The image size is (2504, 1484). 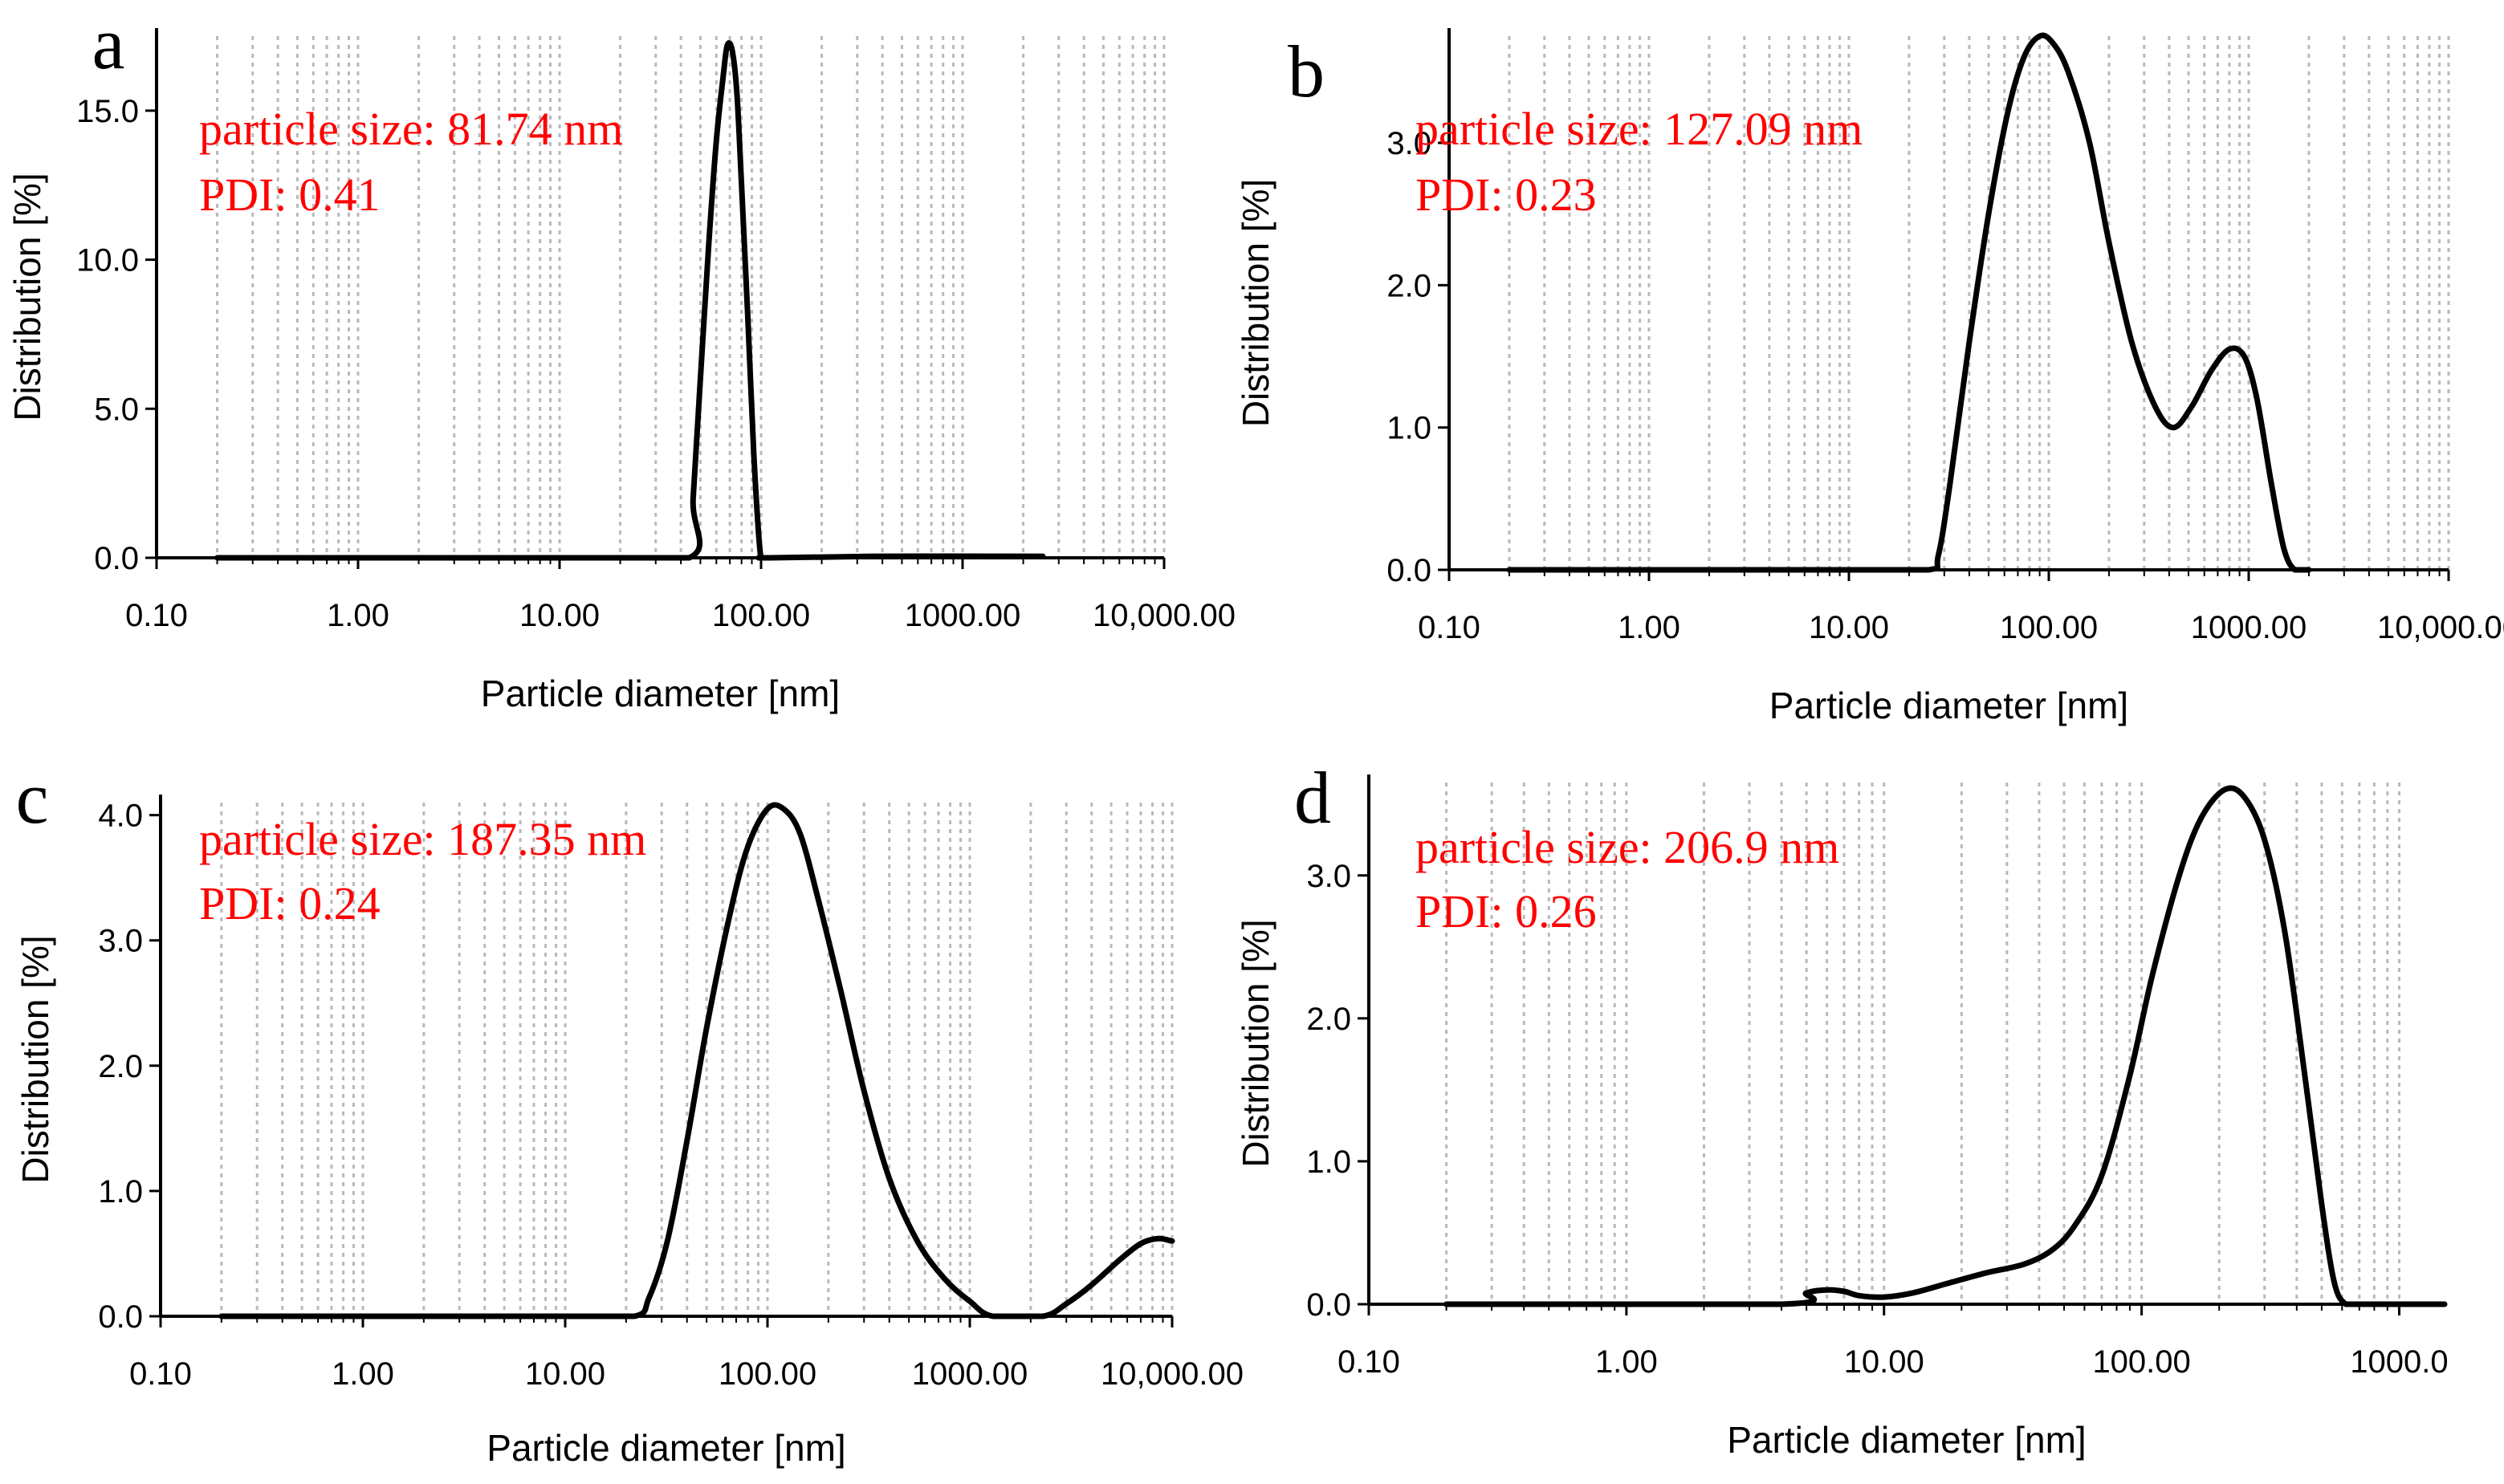 What do you see at coordinates (1506, 911) in the screenshot?
I see `pdi-annotation: PDI: 0.26` at bounding box center [1506, 911].